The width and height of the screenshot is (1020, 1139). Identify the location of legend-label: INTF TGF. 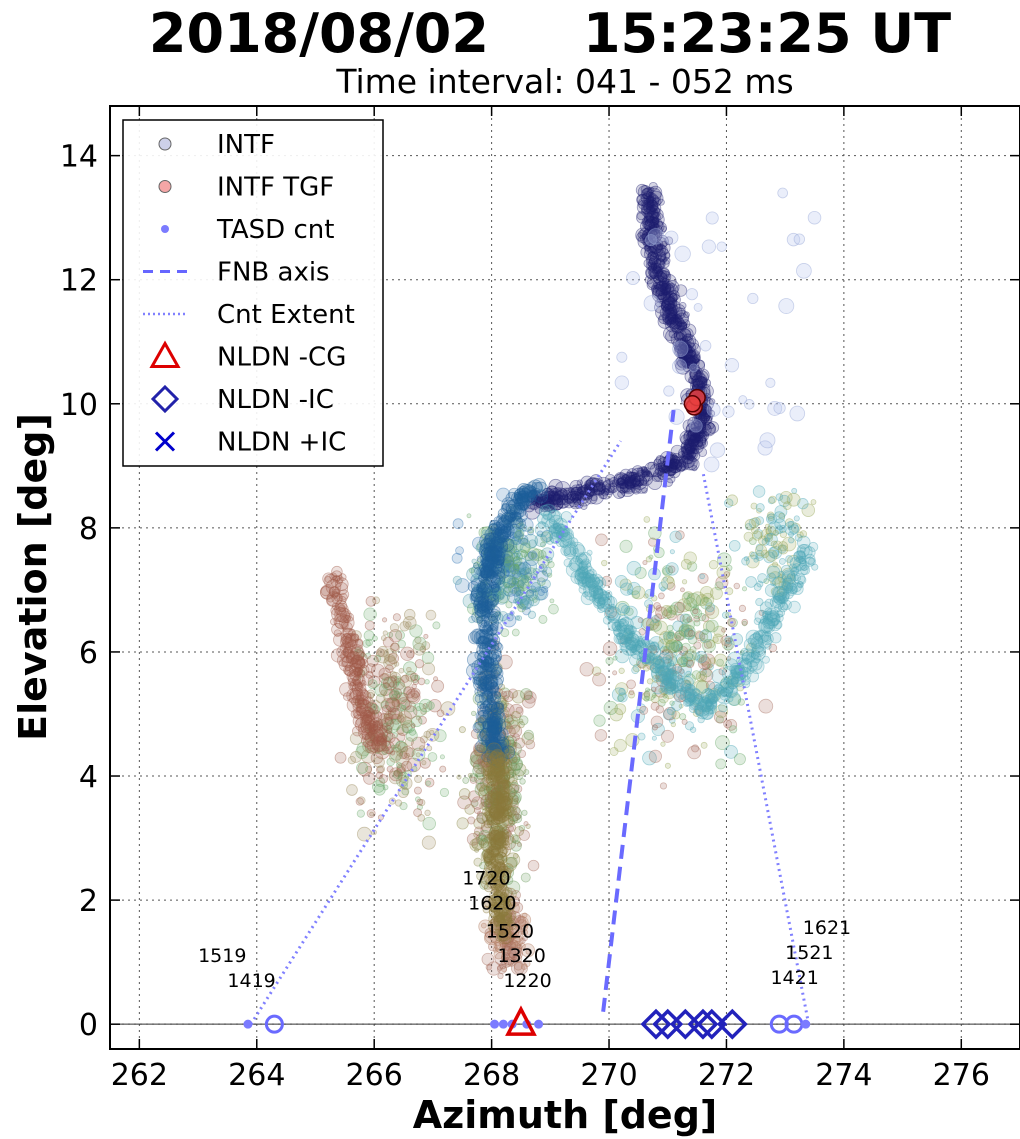
(275, 188).